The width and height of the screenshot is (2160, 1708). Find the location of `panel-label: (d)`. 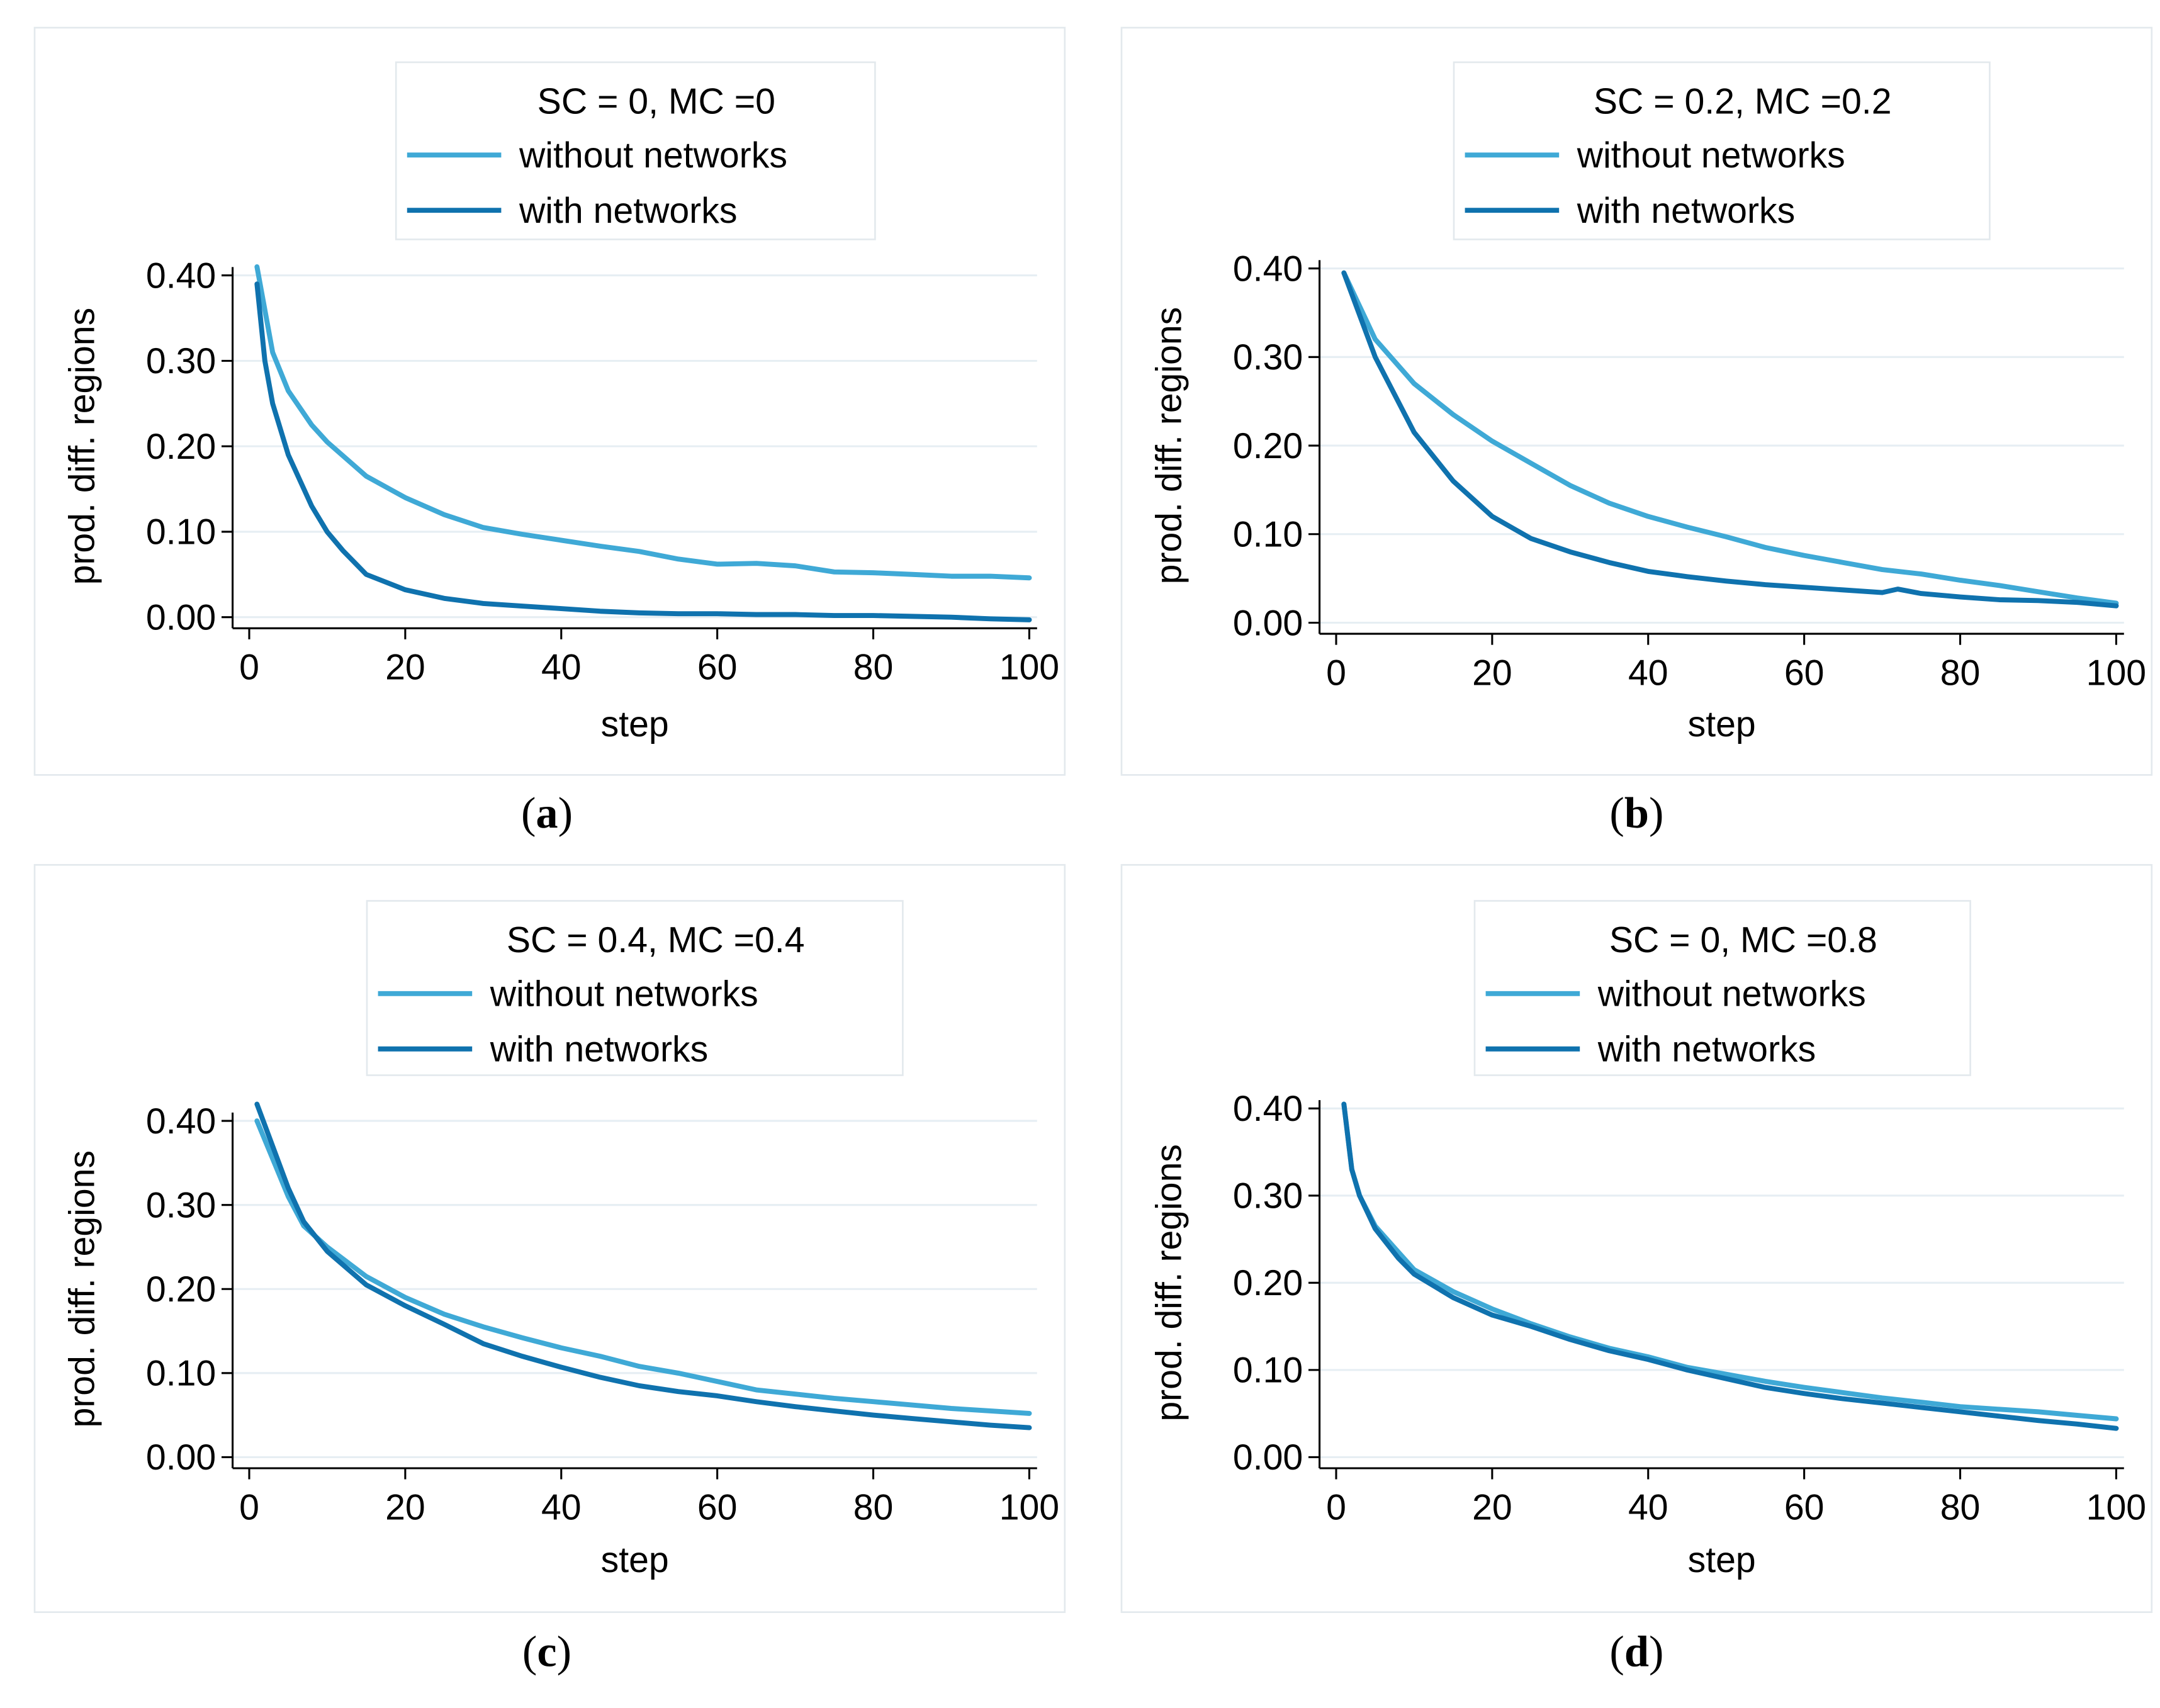

panel-label: (d) is located at coordinates (1636, 1652).